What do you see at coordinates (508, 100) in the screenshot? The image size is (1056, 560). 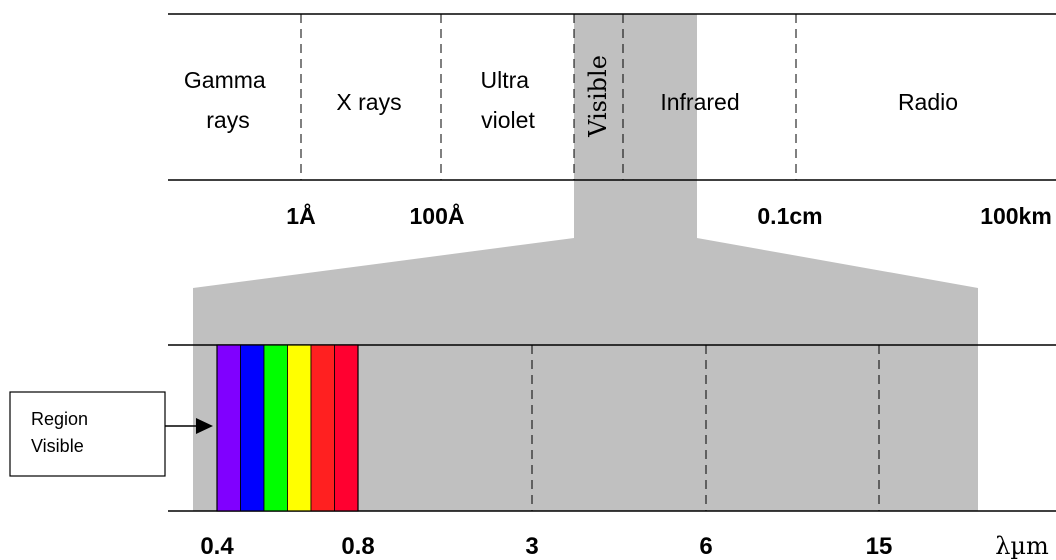 I see `band-label-ultraviolet: Ultra violet` at bounding box center [508, 100].